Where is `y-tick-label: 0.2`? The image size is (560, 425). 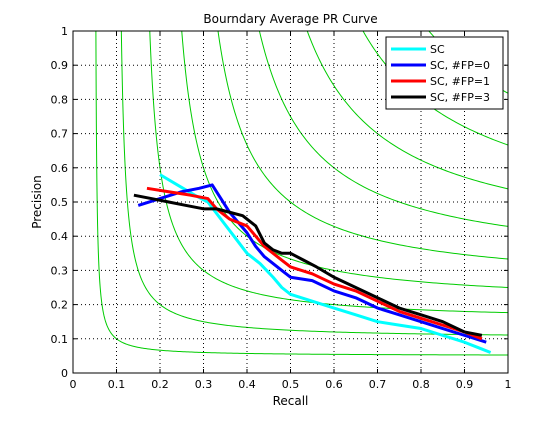 y-tick-label: 0.2 is located at coordinates (60, 305).